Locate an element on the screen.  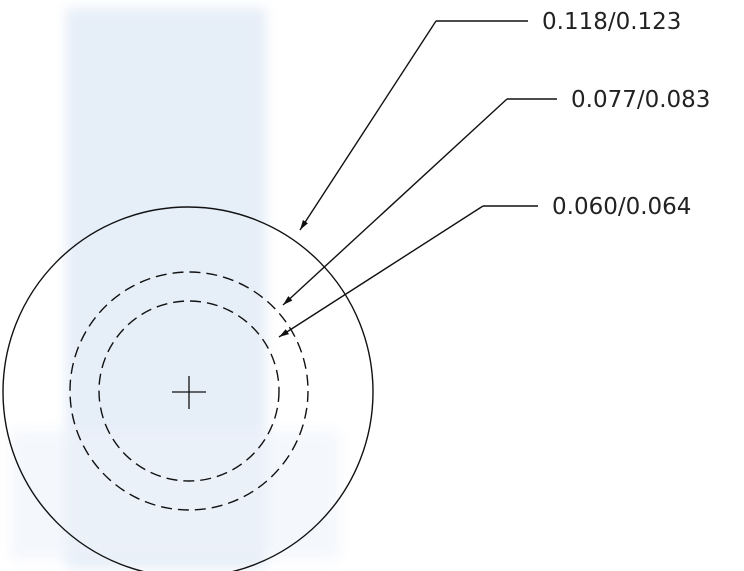
outer-diameter-label: 0.118/0.123 is located at coordinates (611, 22).